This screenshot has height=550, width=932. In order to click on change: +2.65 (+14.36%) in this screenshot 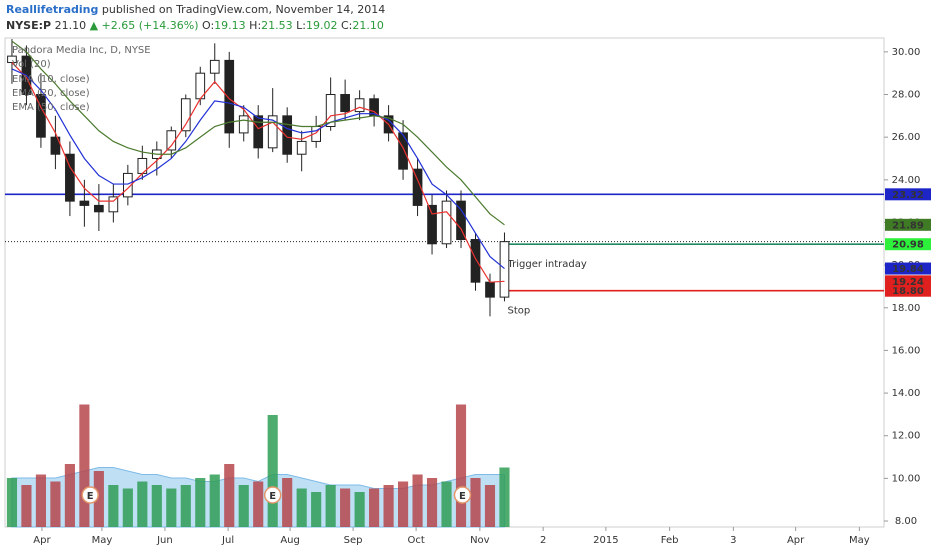, I will do `click(150, 25)`.